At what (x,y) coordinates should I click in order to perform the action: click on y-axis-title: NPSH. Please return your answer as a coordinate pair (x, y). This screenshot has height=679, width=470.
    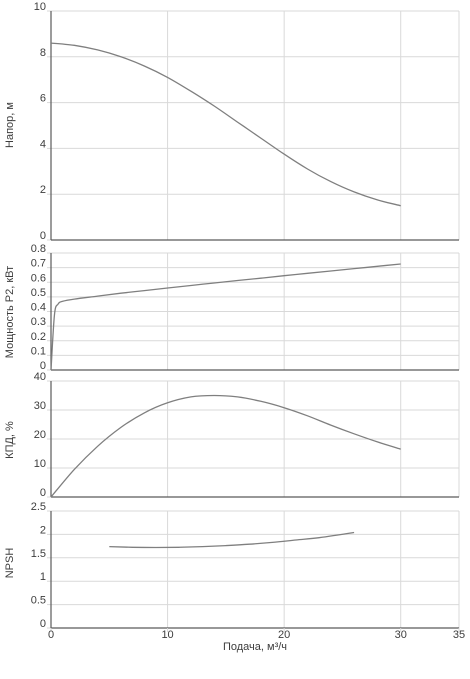
    Looking at the image, I should click on (10, 563).